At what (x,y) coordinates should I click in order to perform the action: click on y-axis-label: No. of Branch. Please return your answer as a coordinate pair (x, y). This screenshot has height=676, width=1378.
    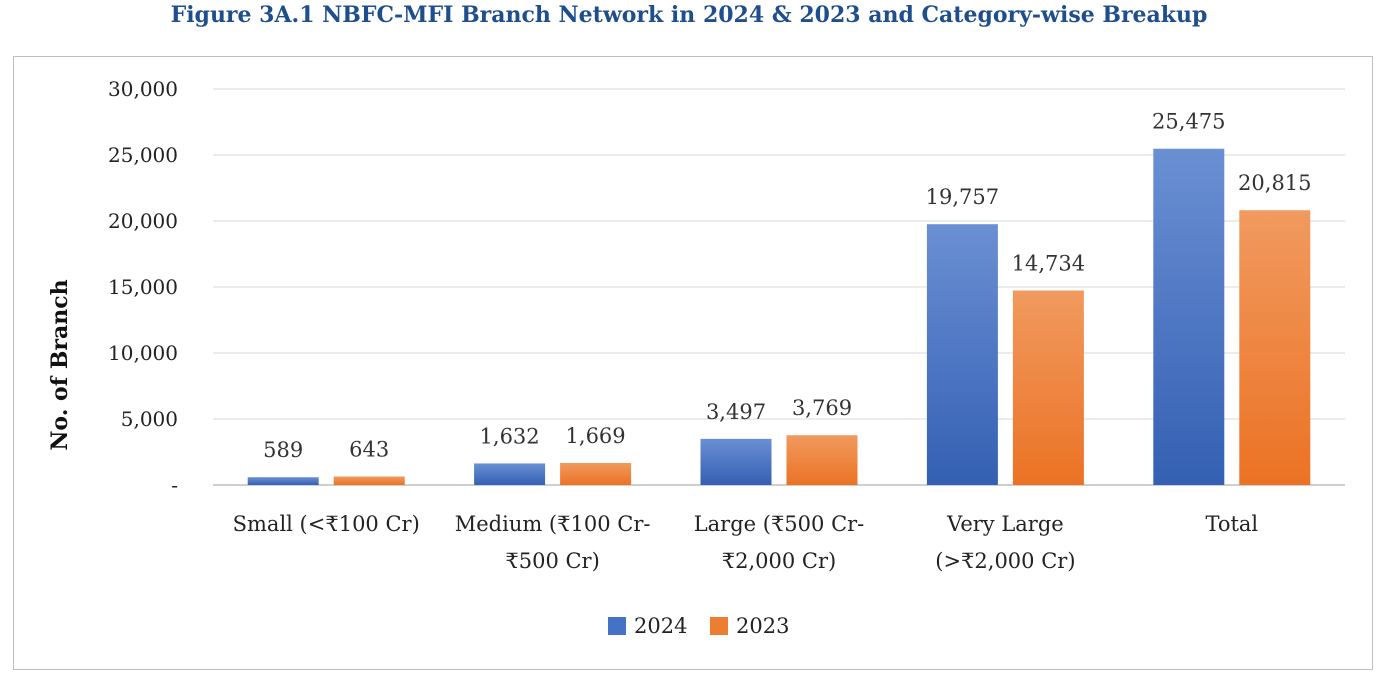
    Looking at the image, I should click on (60, 364).